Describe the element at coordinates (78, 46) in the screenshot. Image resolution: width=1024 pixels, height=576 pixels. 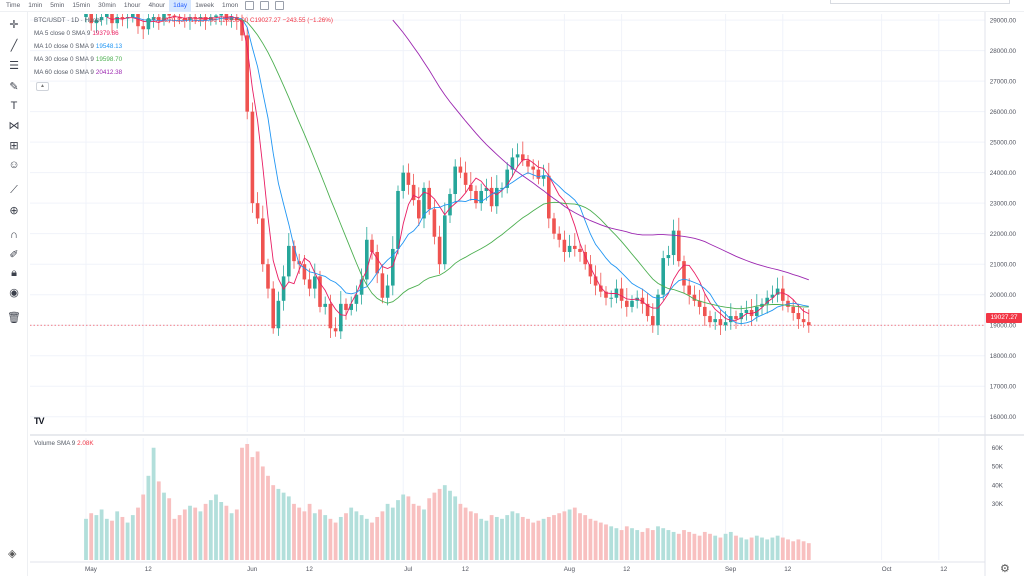
I see `ma10-legend: MA 10 close 0 SMA 9 19548.13` at that location.